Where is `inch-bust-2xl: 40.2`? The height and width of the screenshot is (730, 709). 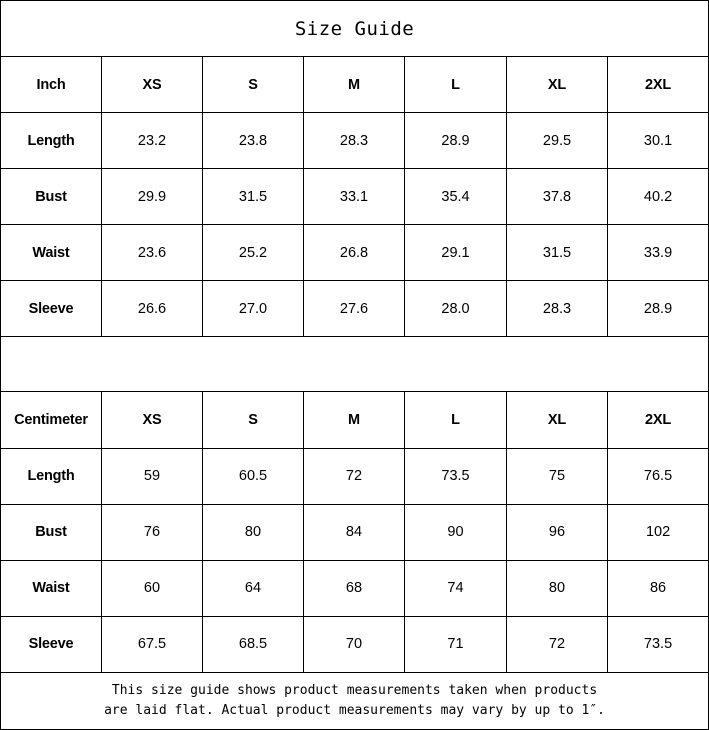
inch-bust-2xl: 40.2 is located at coordinates (657, 197).